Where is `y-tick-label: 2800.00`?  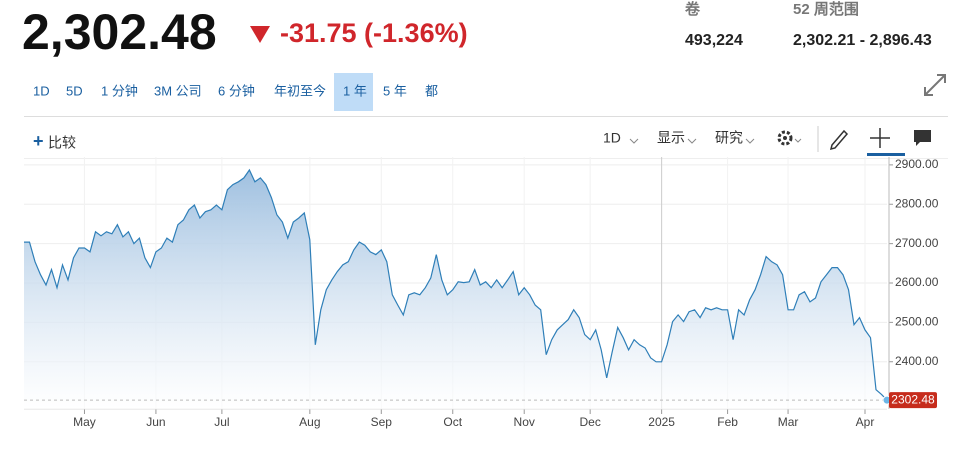
y-tick-label: 2800.00 is located at coordinates (917, 203).